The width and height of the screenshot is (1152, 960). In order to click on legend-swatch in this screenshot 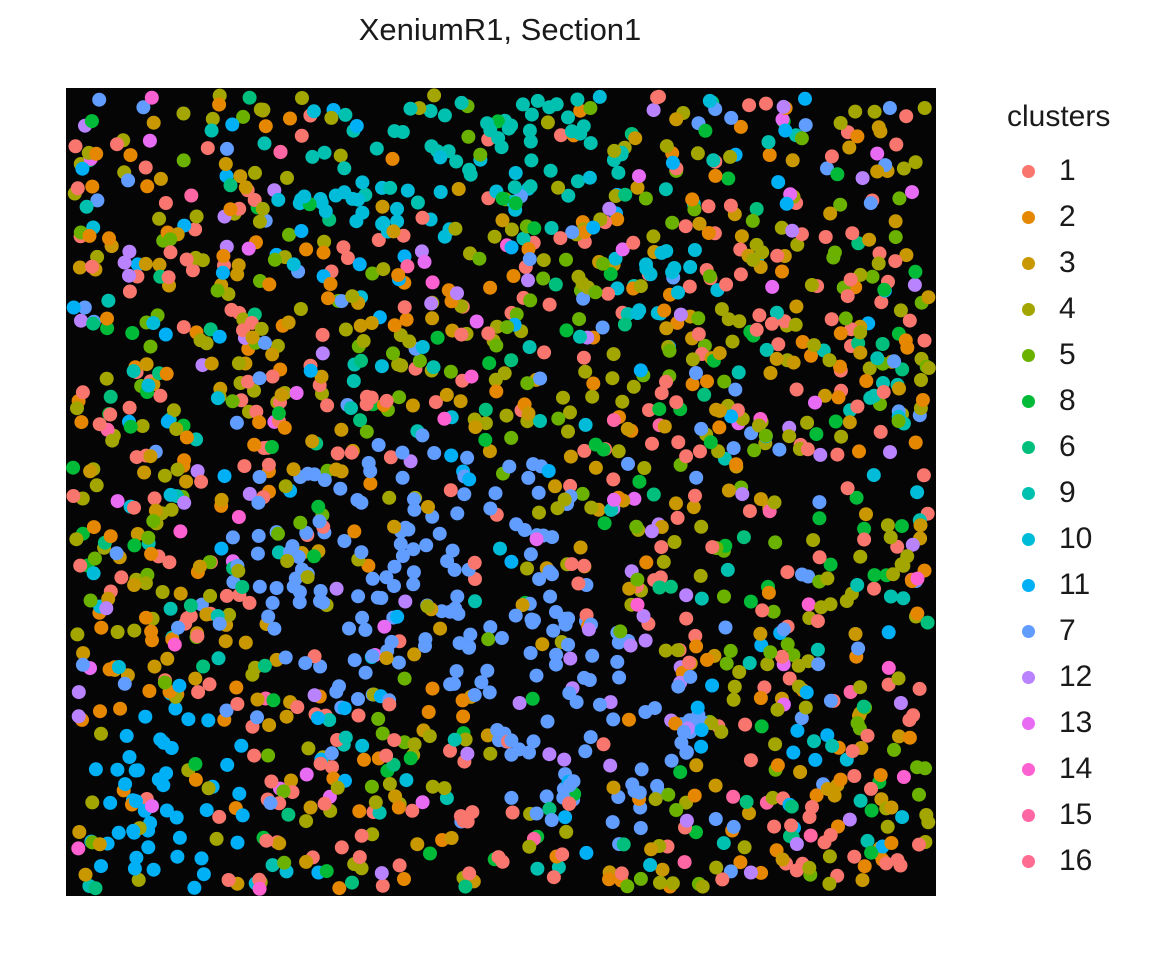, I will do `click(1028, 861)`.